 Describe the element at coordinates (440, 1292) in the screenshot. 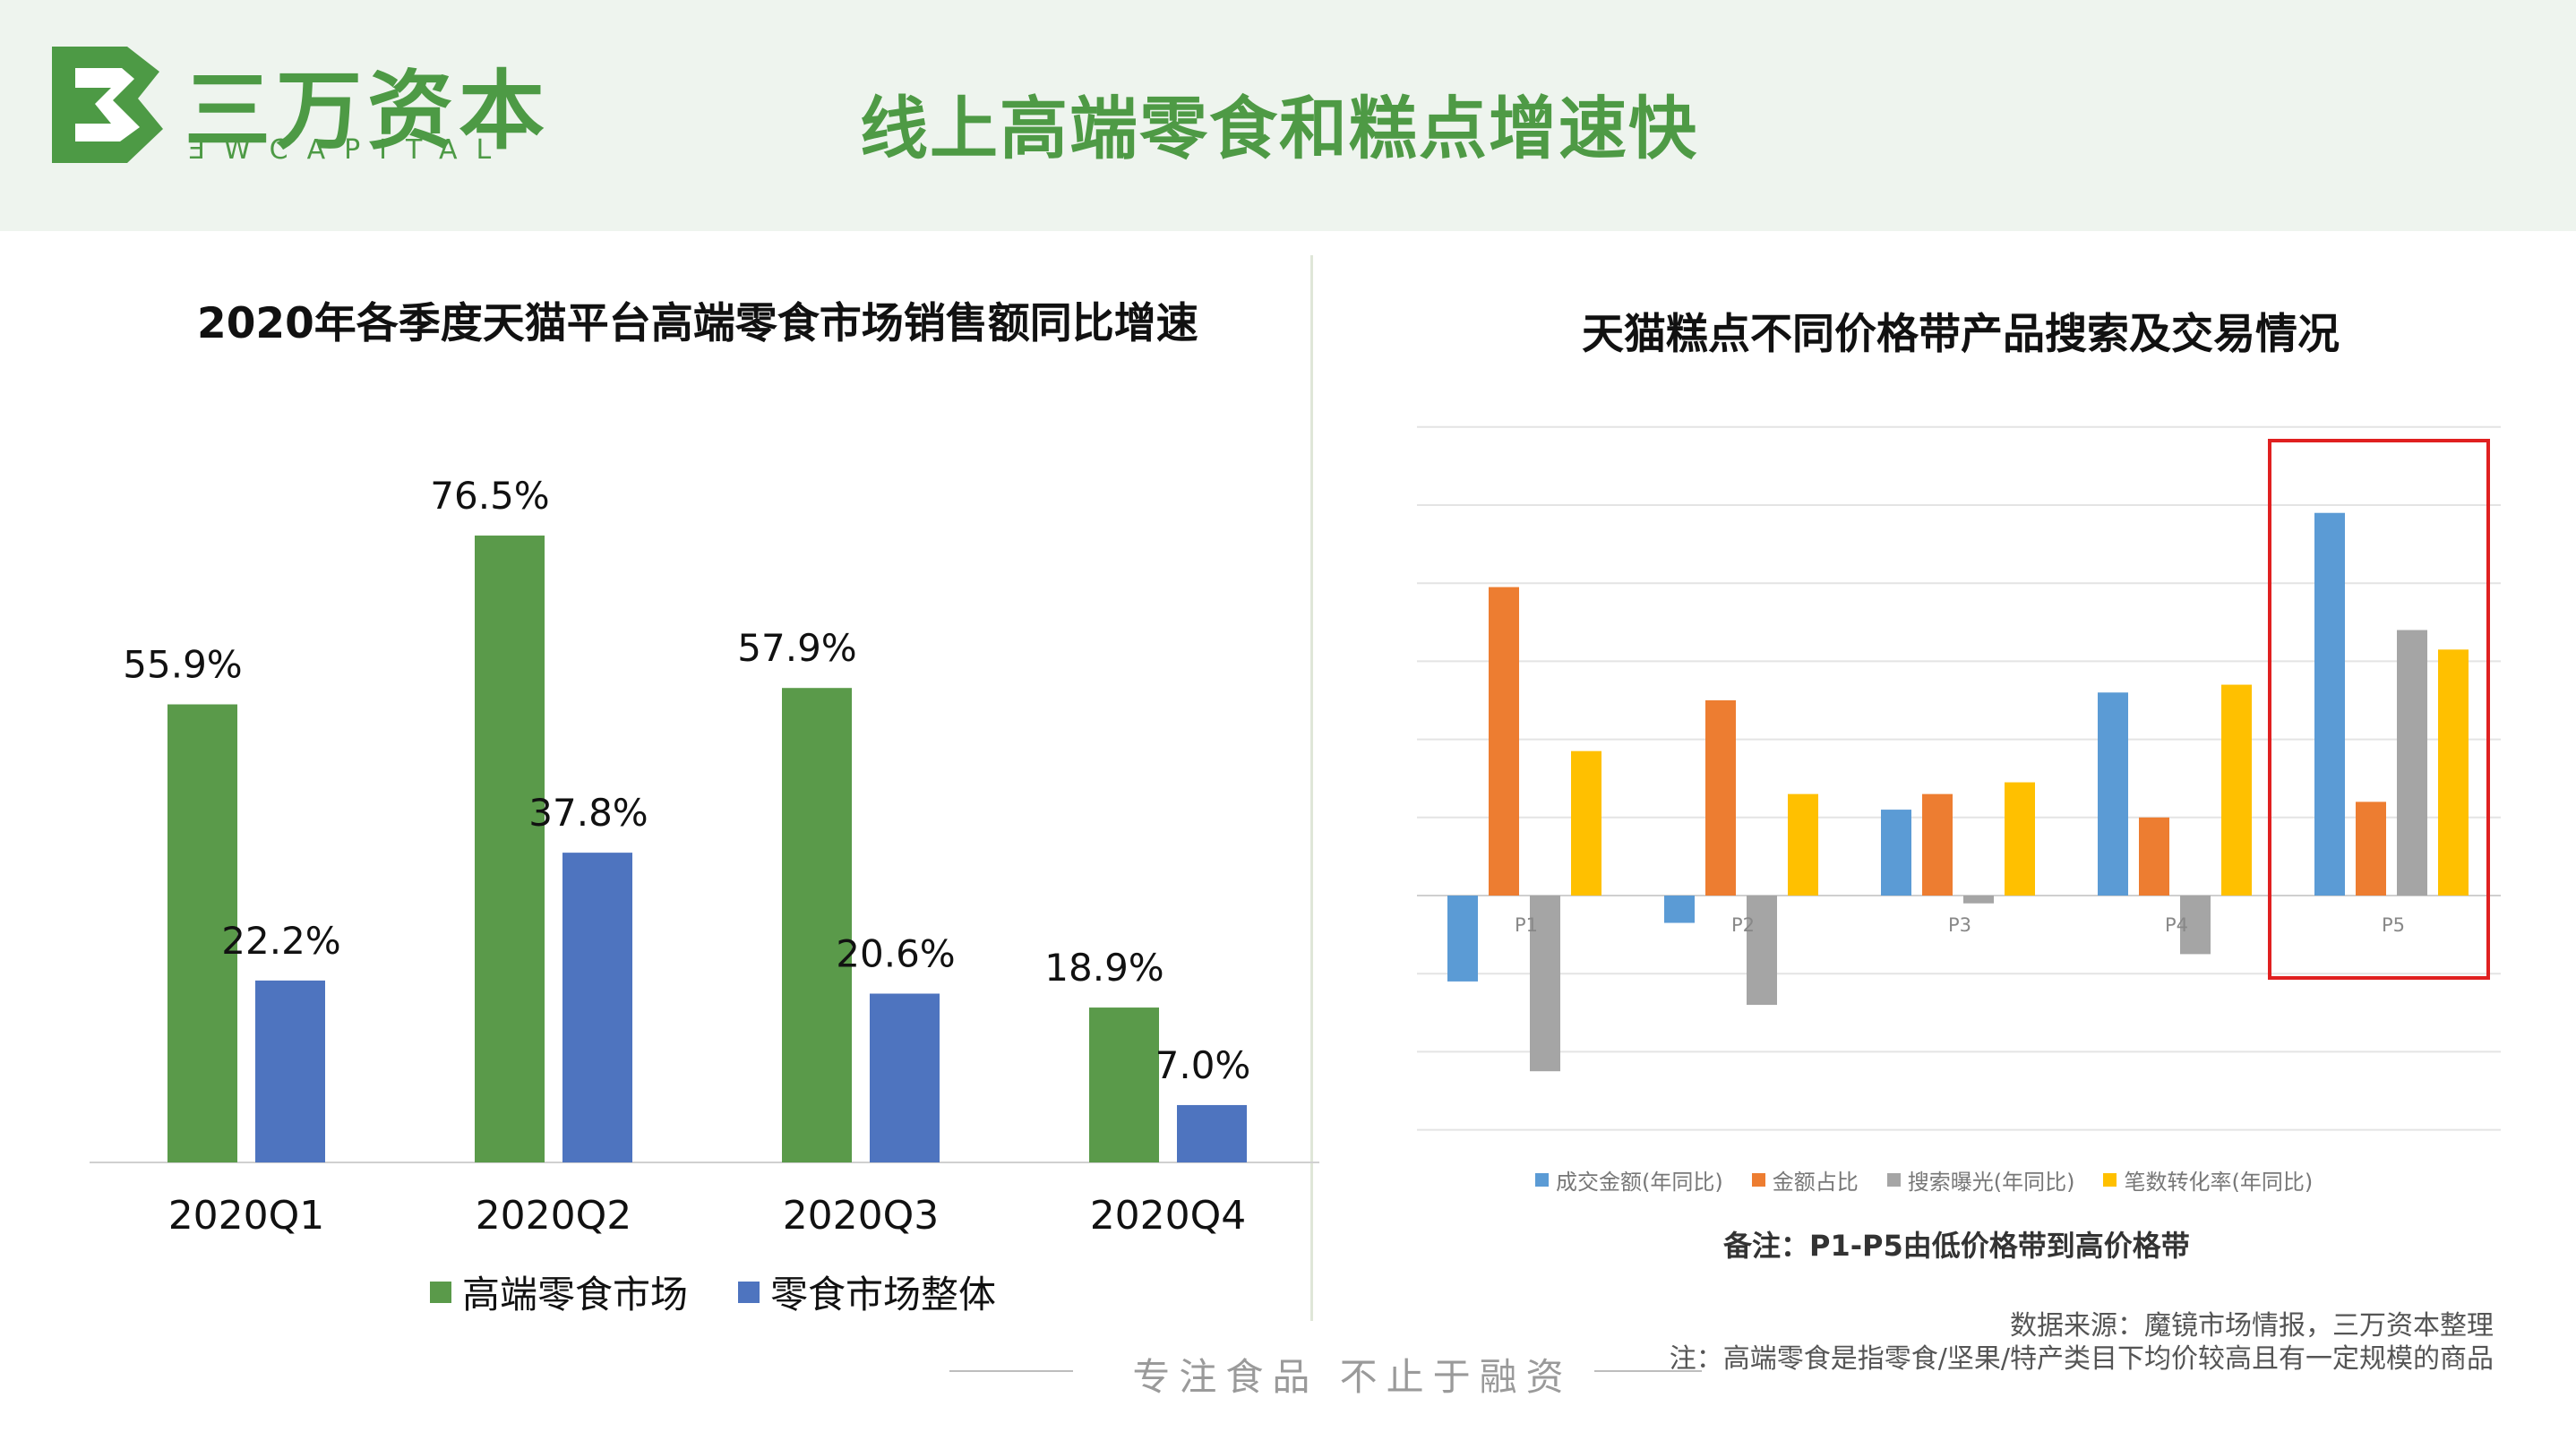

I see `legend-swatch-green` at that location.